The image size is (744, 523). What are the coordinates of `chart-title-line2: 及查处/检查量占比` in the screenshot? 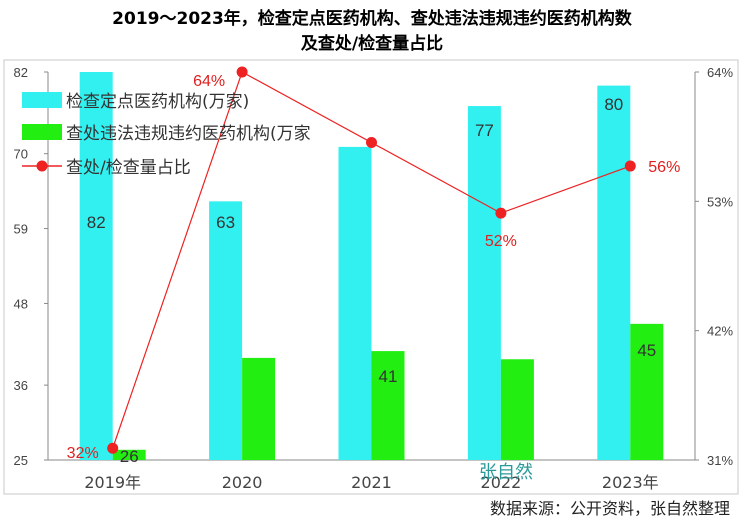 It's located at (372, 44).